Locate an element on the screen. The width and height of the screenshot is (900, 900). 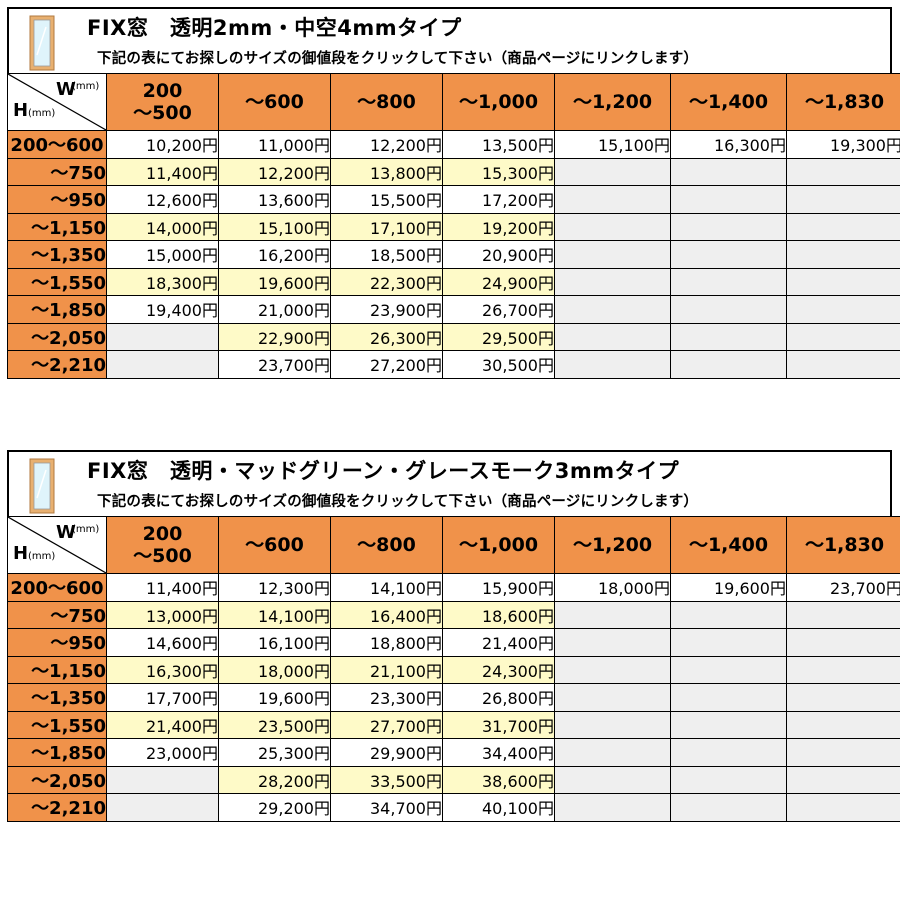
price-link-cell: 19,400円 is located at coordinates (162, 309).